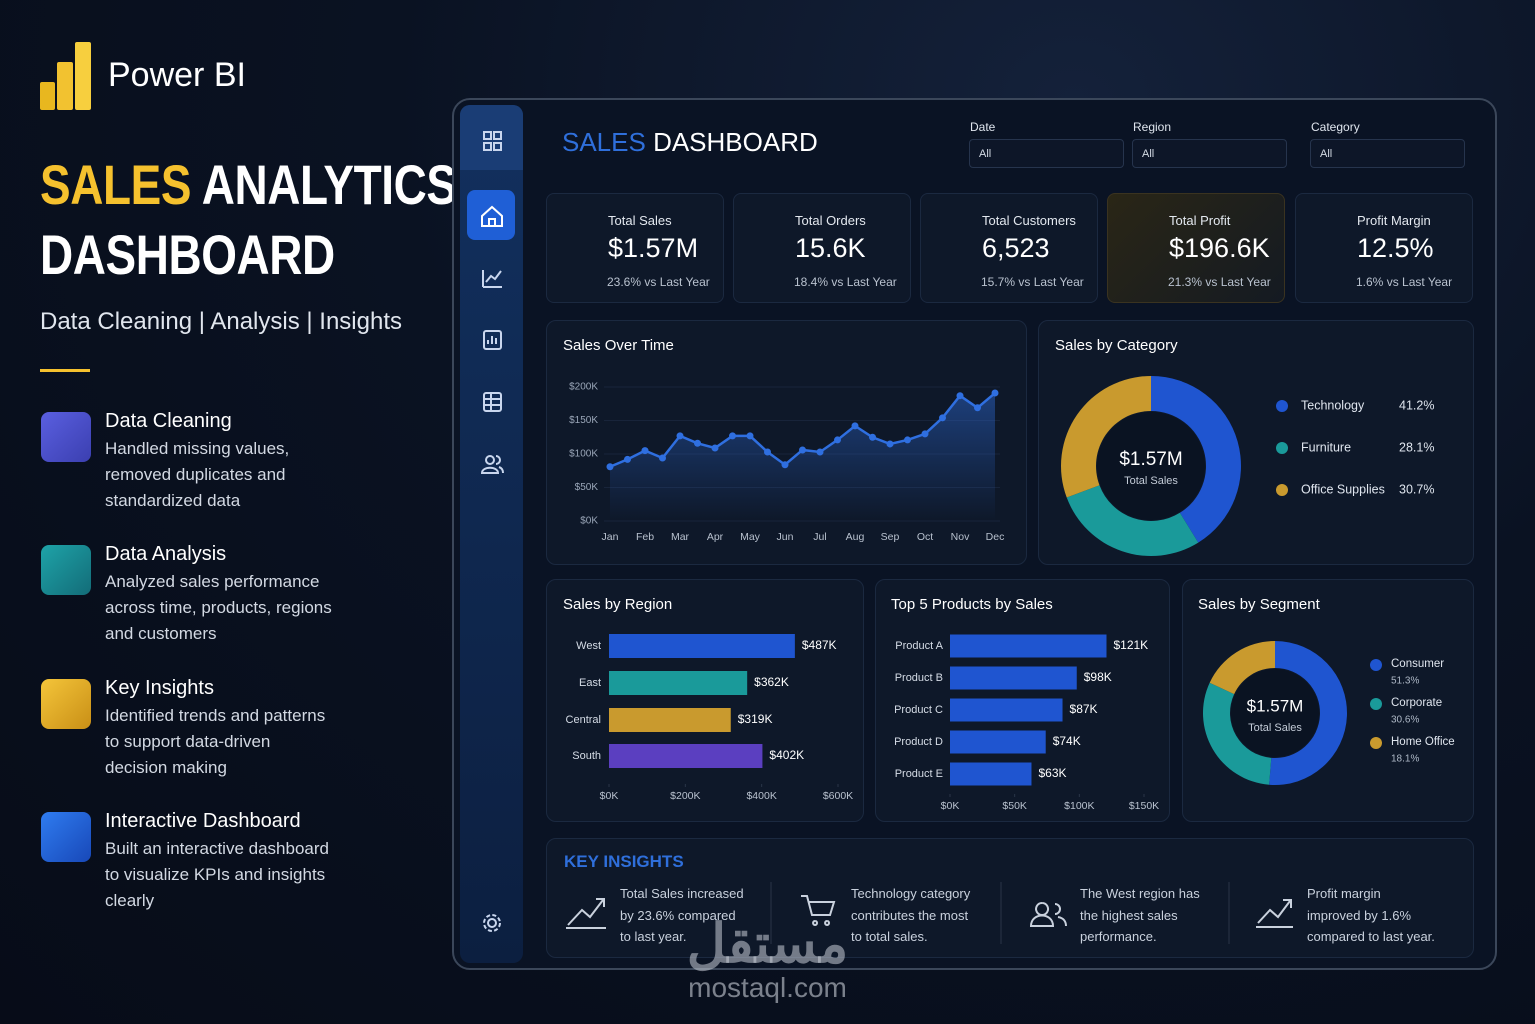 This screenshot has width=1535, height=1024. I want to click on card-category, so click(1256, 442).